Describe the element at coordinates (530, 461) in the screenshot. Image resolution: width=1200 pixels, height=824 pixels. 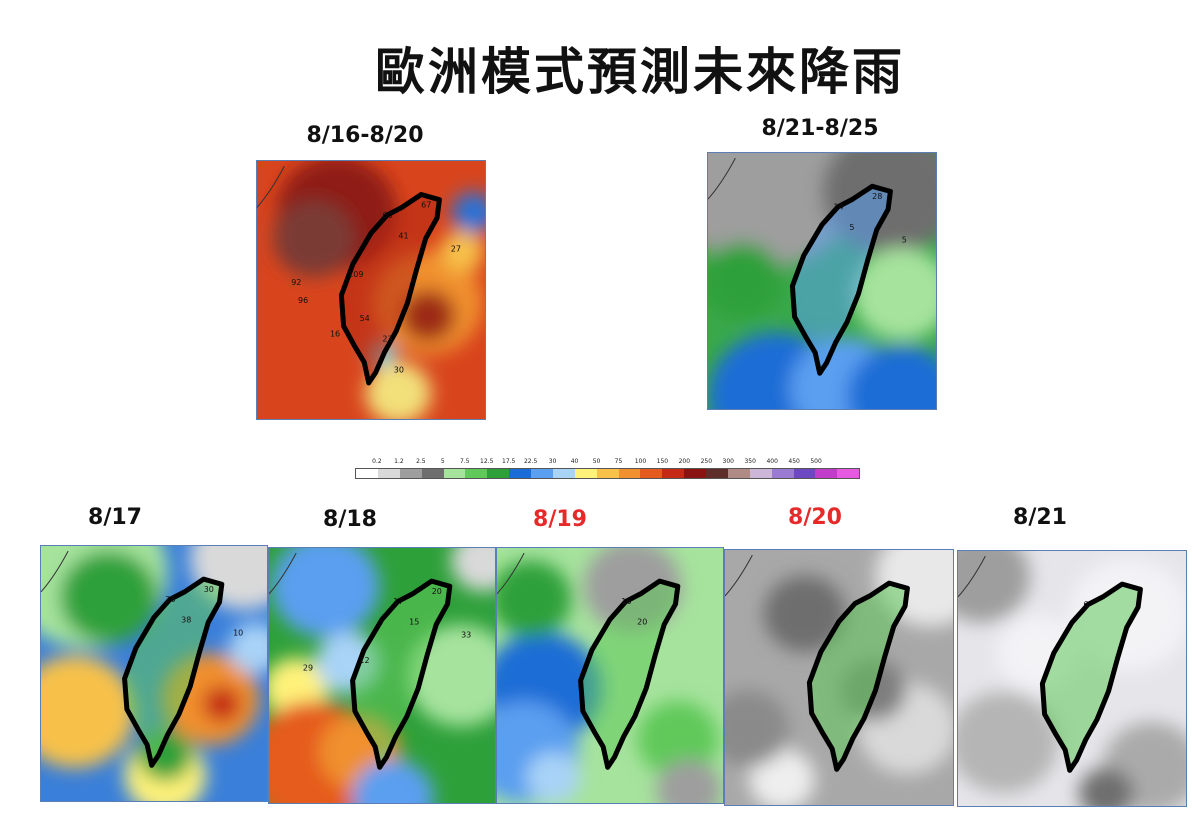
I see `colorbar-tick-label: 22.5` at that location.